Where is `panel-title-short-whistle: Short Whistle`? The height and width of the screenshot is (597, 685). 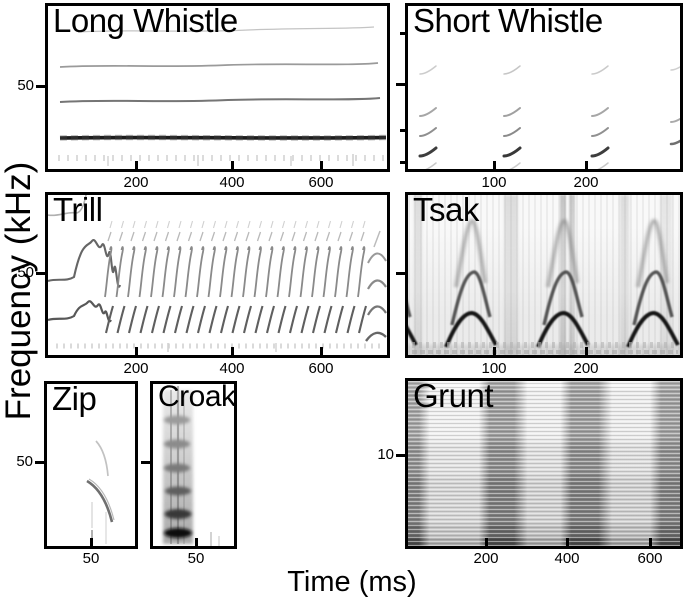 panel-title-short-whistle: Short Whistle is located at coordinates (508, 21).